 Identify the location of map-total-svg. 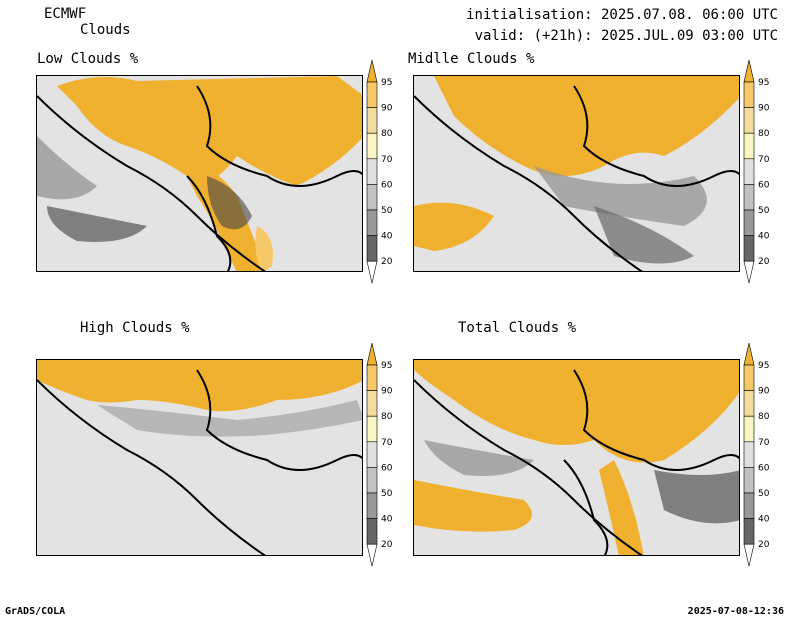
(576, 457).